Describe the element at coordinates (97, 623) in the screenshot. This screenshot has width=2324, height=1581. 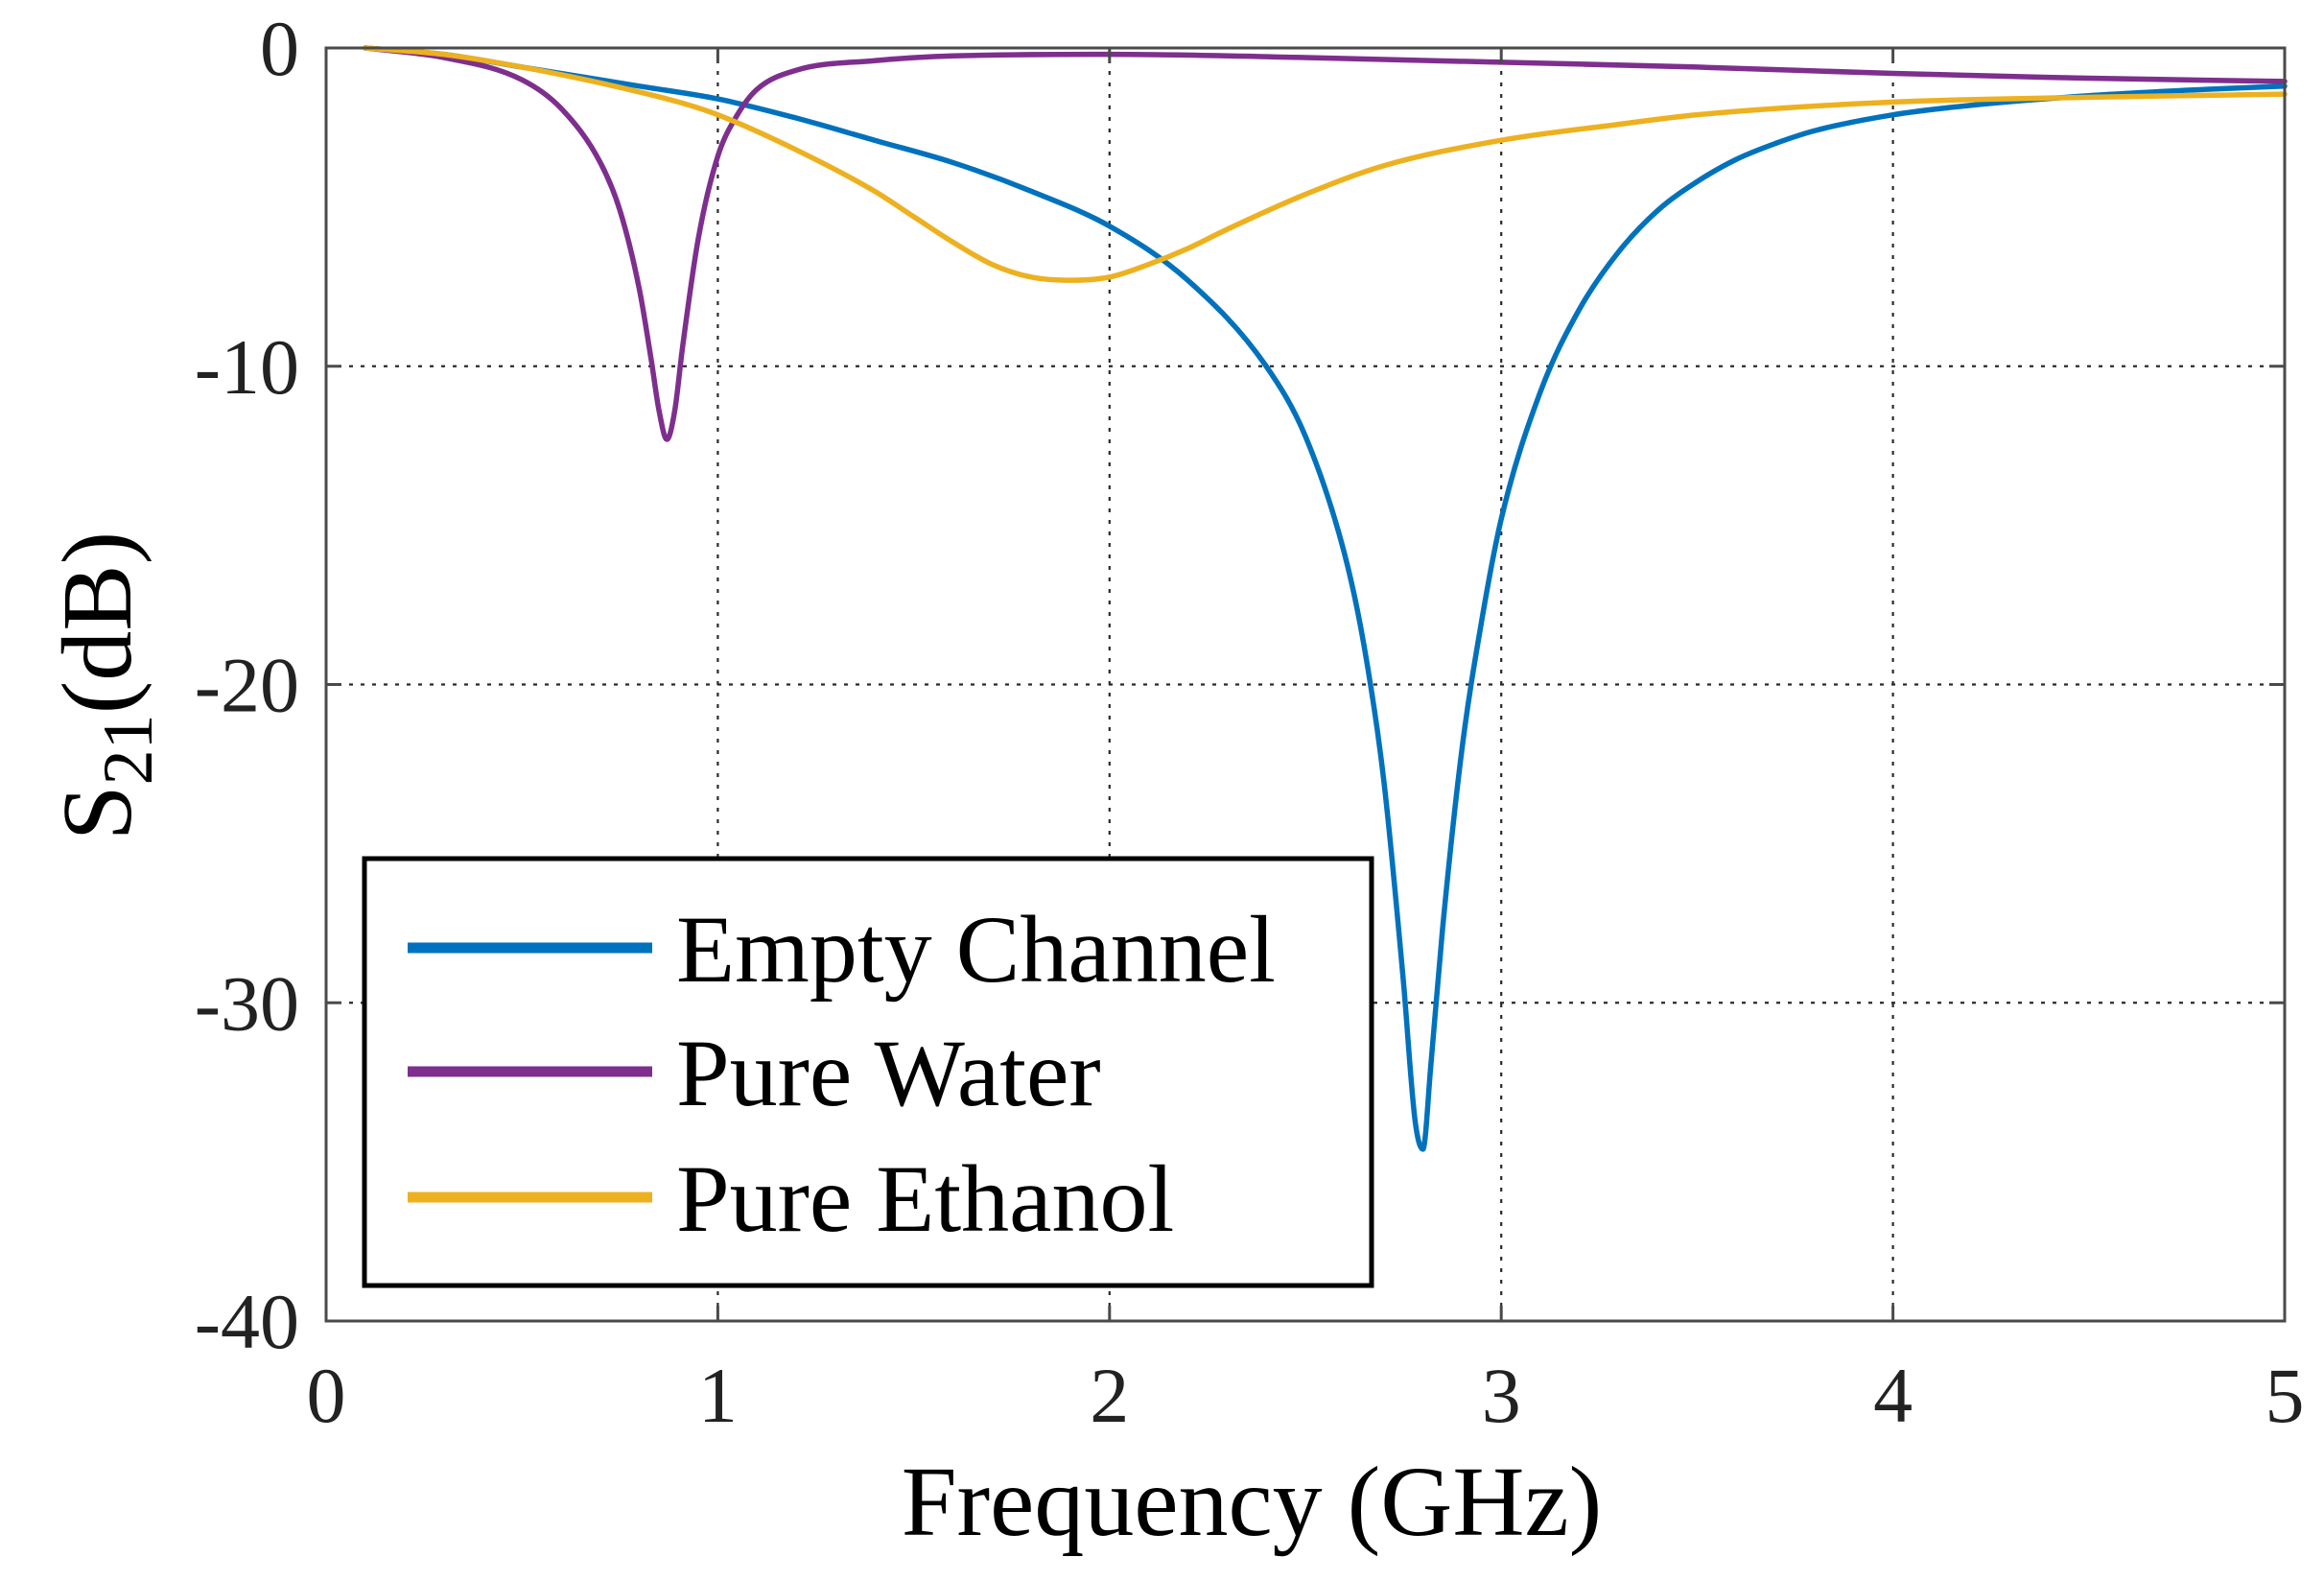
I see `y-axis-label-unit: (dB)` at that location.